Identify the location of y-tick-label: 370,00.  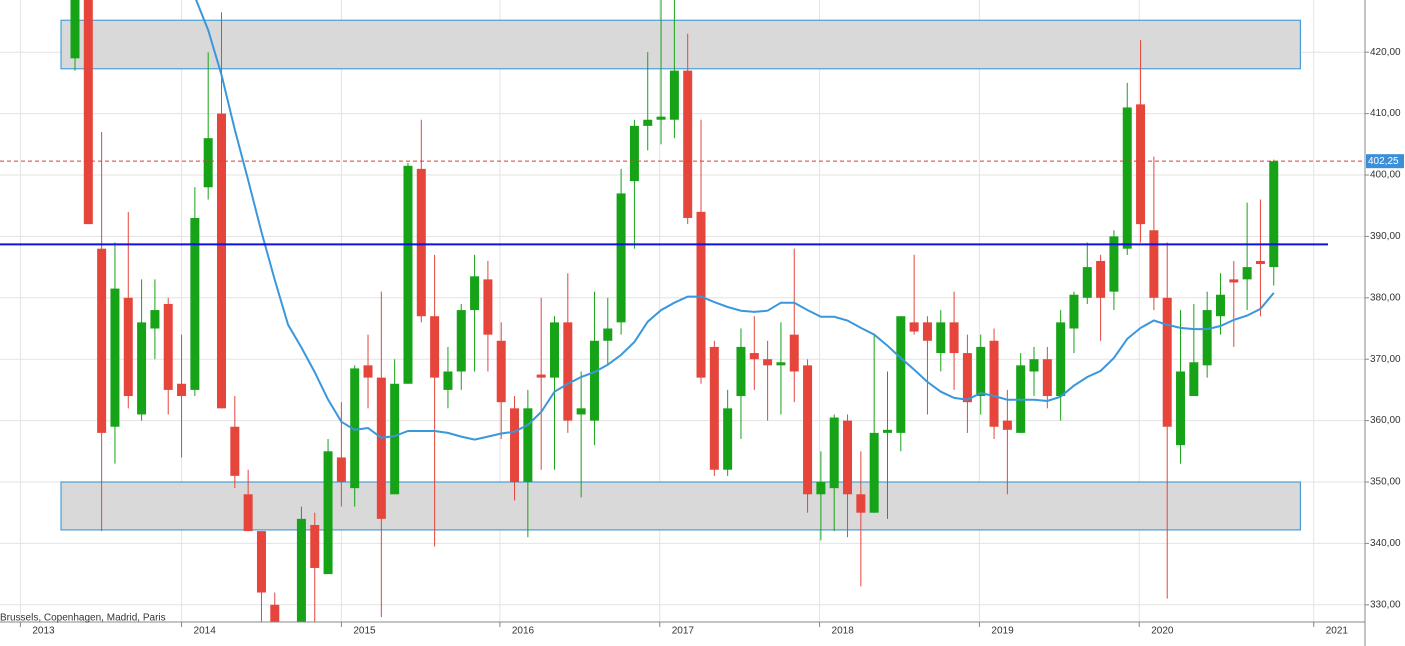
(1385, 359).